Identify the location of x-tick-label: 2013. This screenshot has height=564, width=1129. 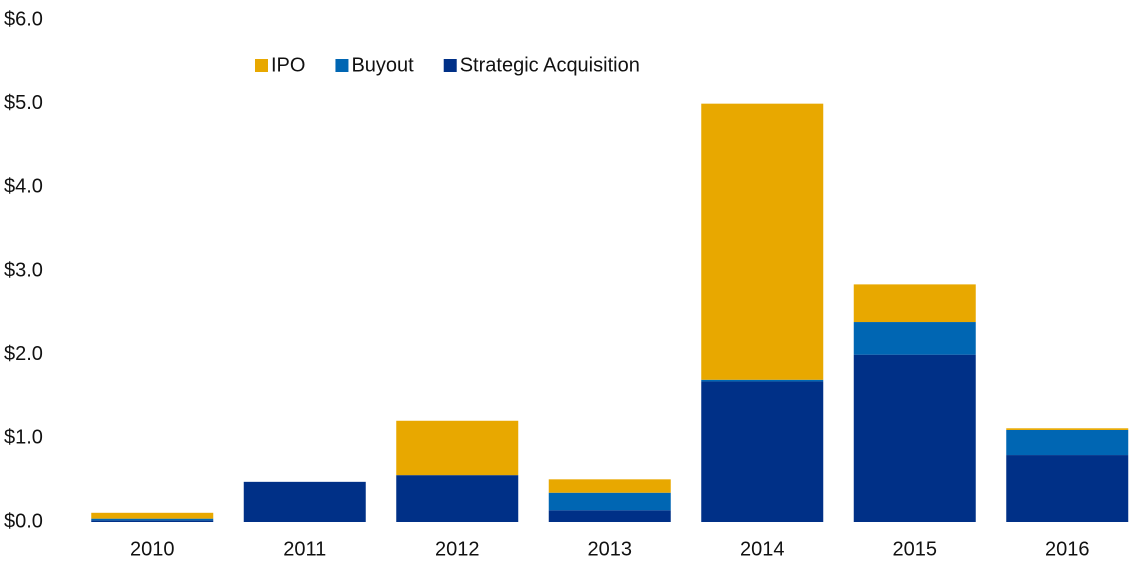
(610, 549).